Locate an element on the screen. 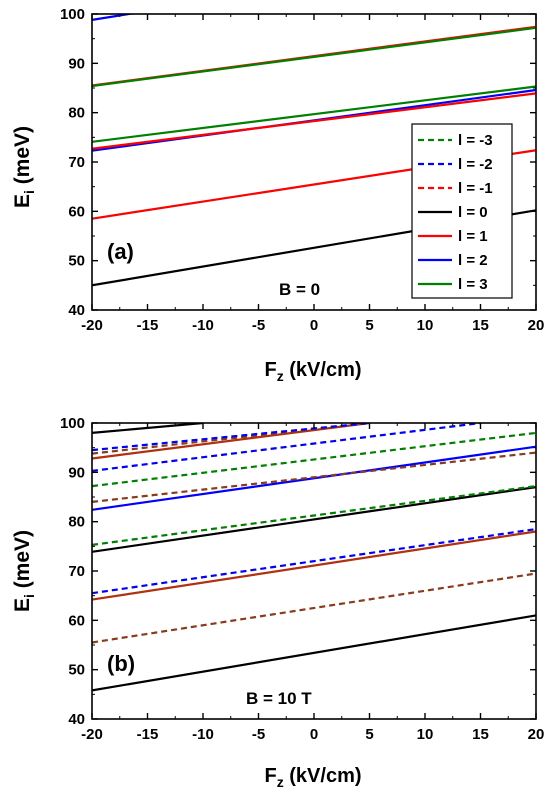  legend: l = -3 l = -2 l = -1 l = 0 l = 1 l = 2 l = 3 is located at coordinates (462, 211).